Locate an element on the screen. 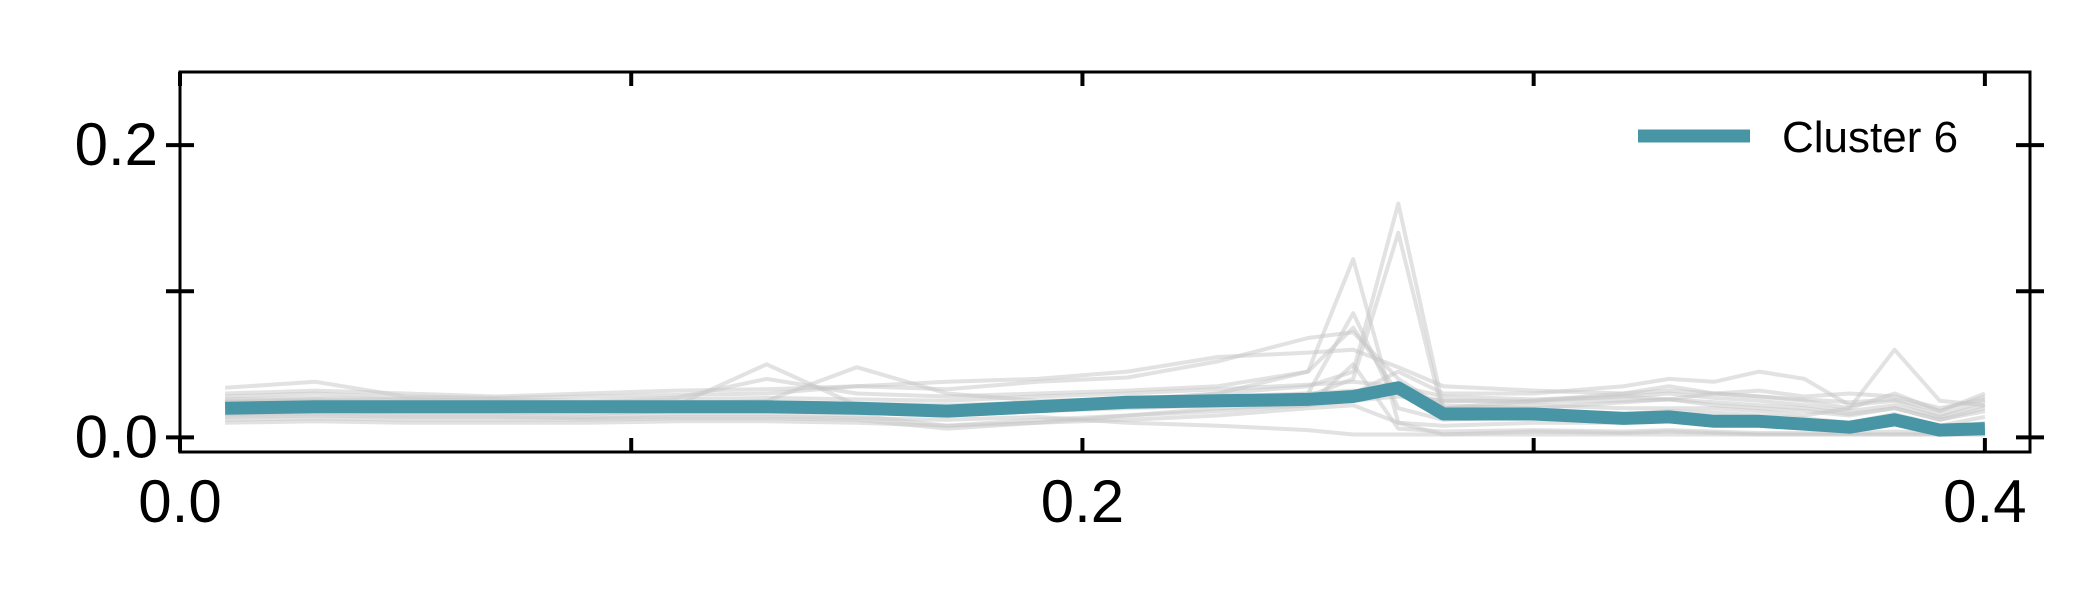 The height and width of the screenshot is (600, 2100). y-tick-label: 0.2 is located at coordinates (116, 144).